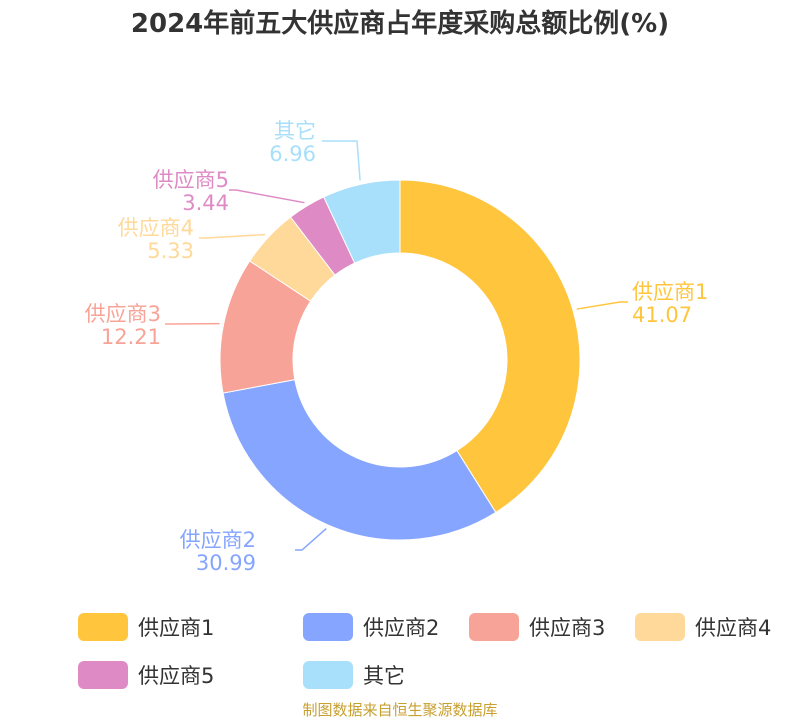 This screenshot has height=720, width=800. I want to click on slice-value-3: 12.21, so click(131, 337).